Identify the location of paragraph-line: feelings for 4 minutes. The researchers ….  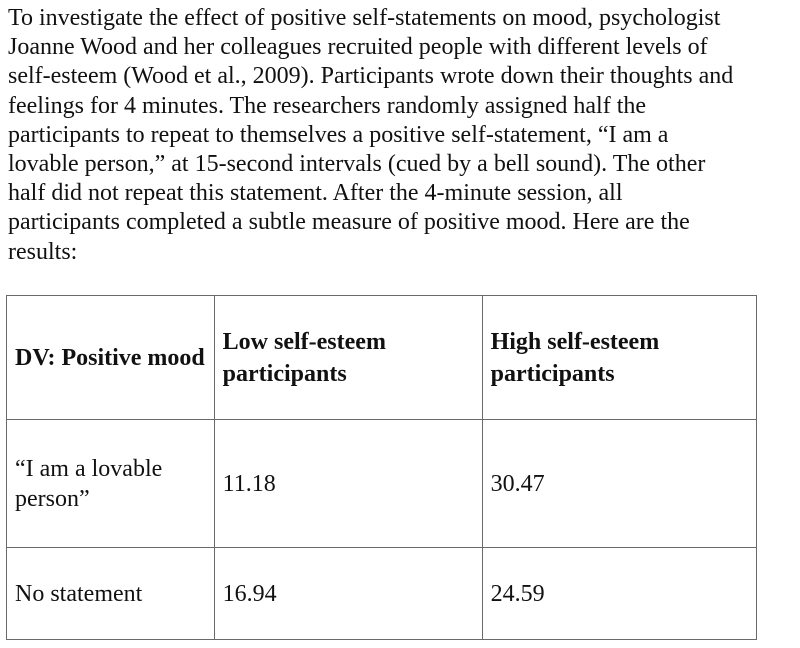
(327, 105).